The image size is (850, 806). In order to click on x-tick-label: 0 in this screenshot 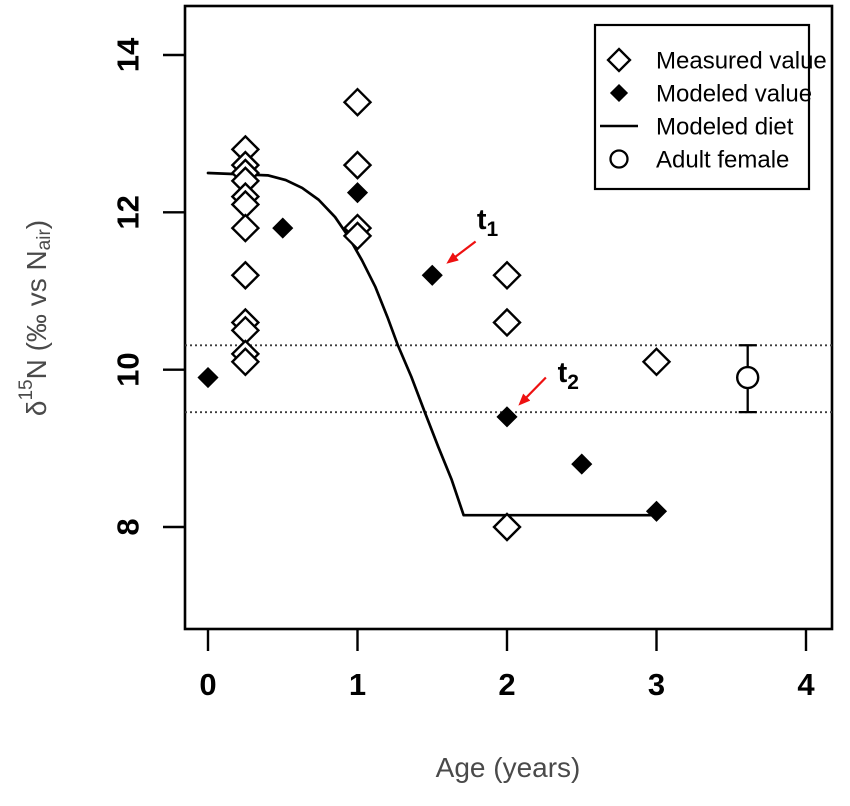, I will do `click(207, 684)`.